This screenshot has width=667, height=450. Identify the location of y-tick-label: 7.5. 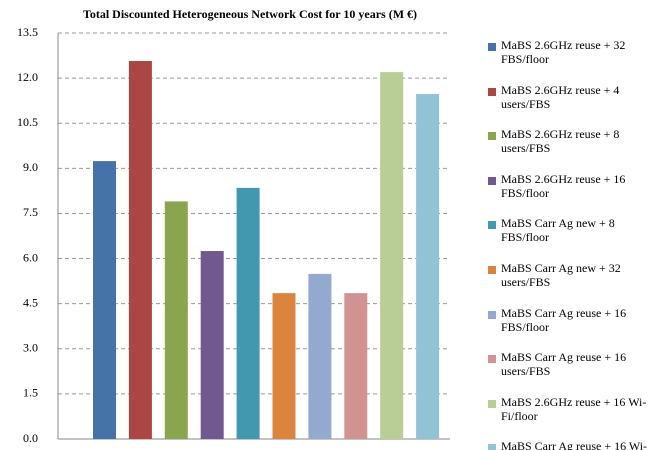
(30, 212).